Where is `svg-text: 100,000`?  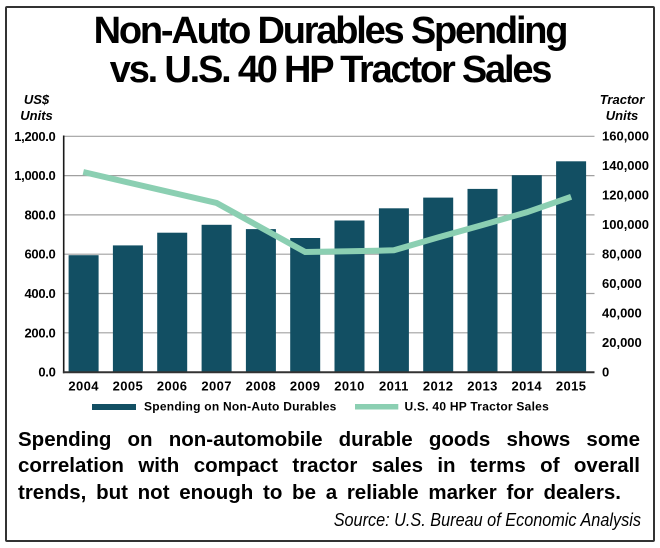
svg-text: 100,000 is located at coordinates (625, 224).